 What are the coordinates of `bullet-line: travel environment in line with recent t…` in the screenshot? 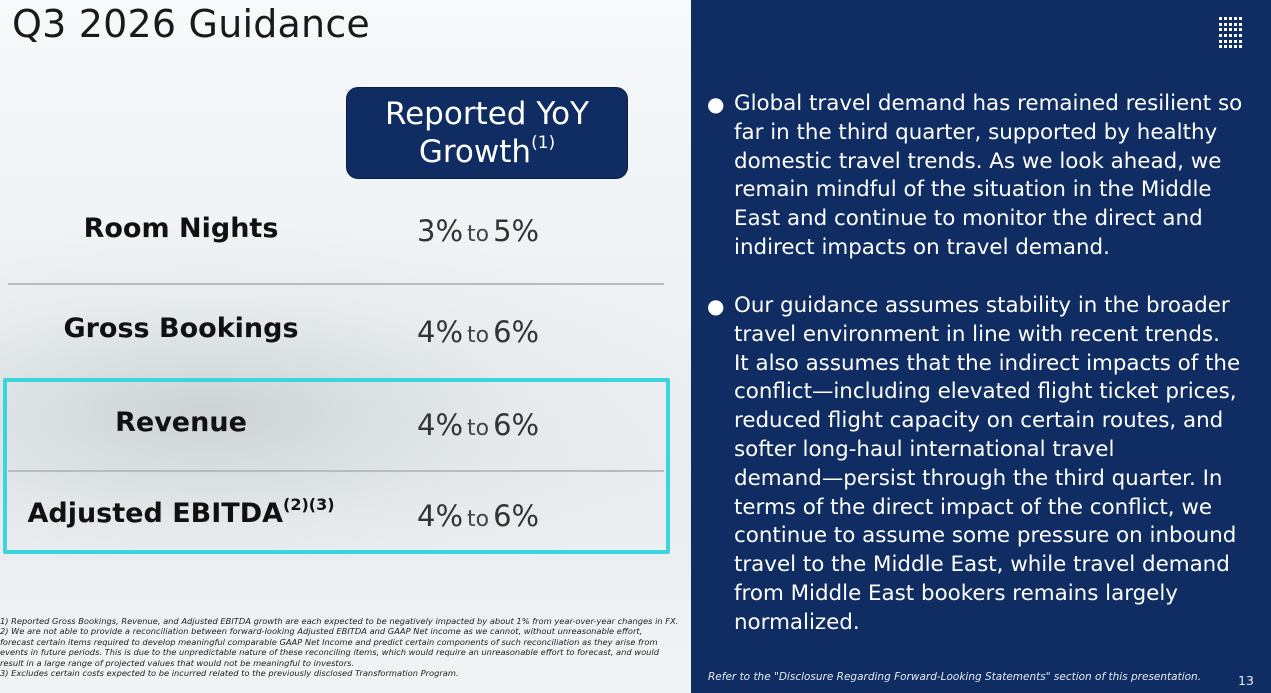 It's located at (977, 334).